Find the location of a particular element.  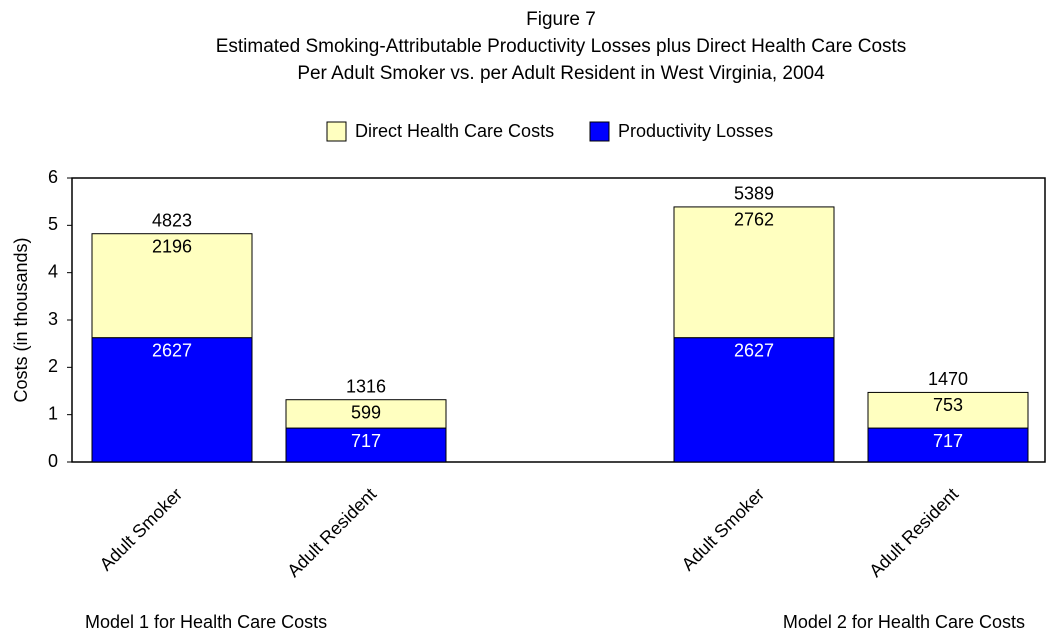

y-tick-label: 0 is located at coordinates (53, 461).